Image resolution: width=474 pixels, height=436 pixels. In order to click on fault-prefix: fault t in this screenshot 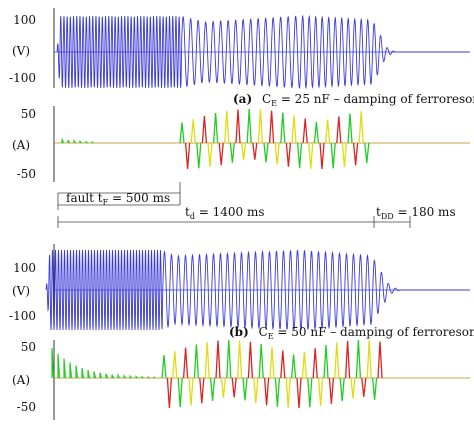, I will do `click(84, 198)`.